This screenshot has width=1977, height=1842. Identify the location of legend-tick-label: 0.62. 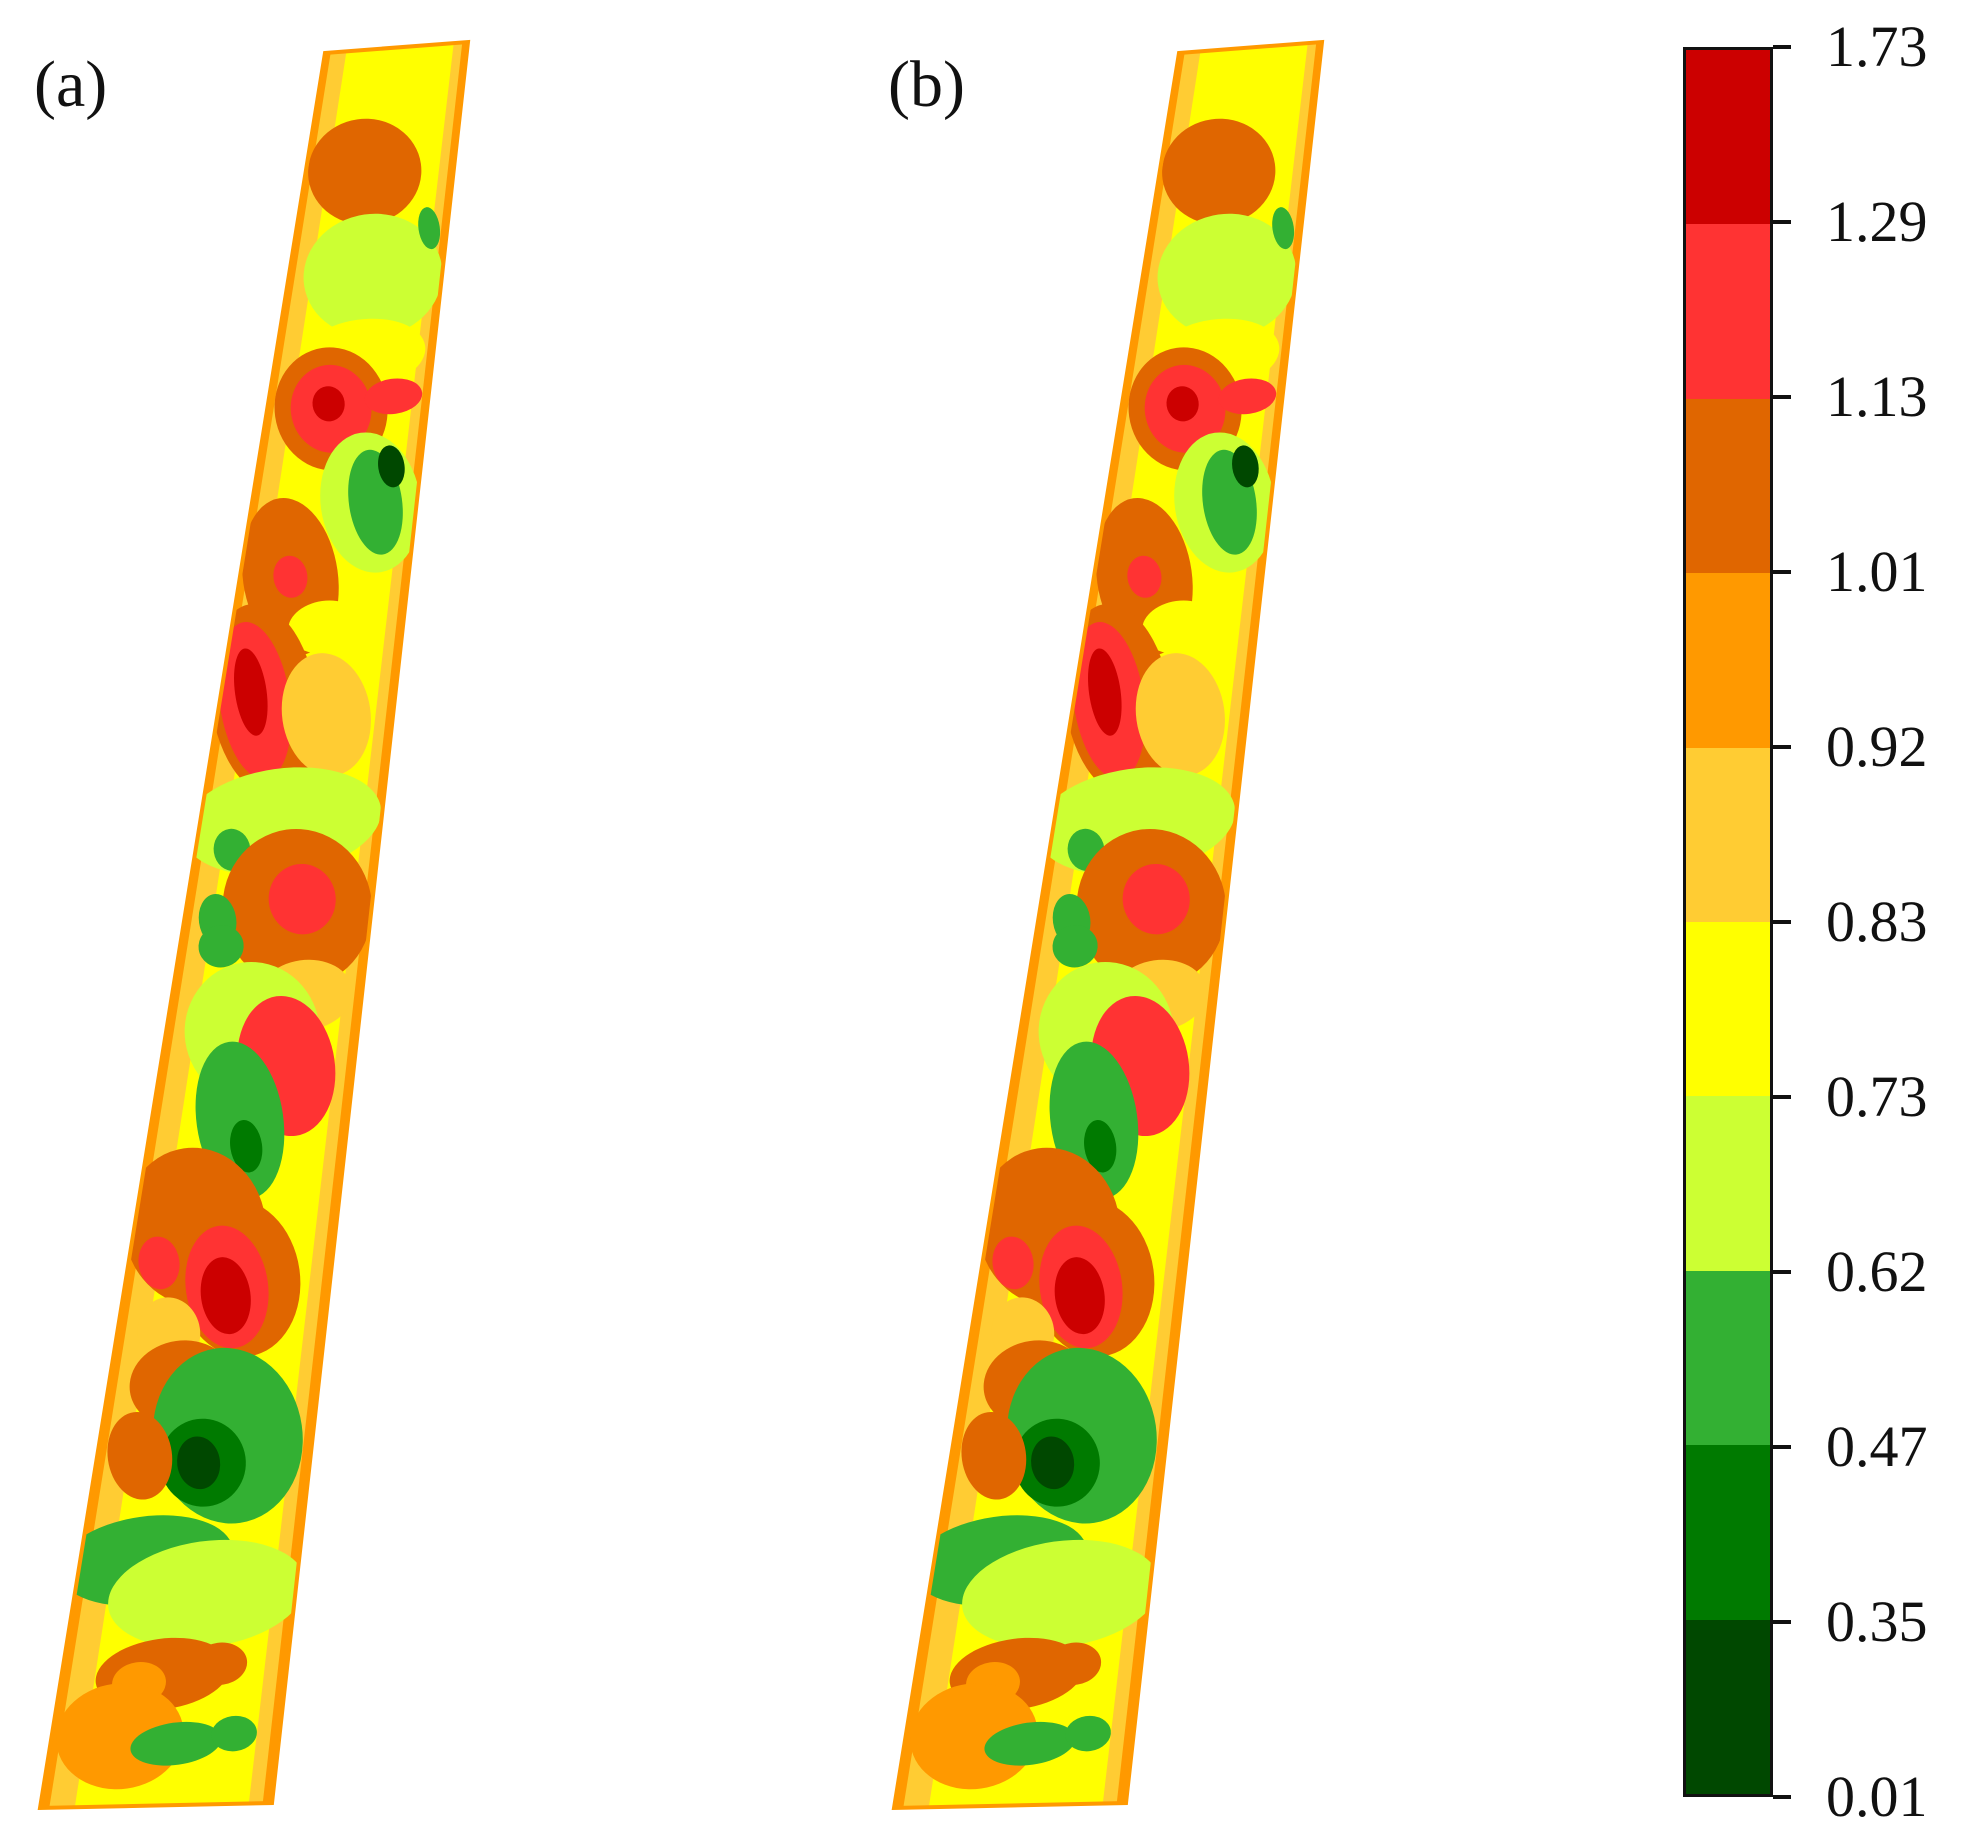
(1877, 1271).